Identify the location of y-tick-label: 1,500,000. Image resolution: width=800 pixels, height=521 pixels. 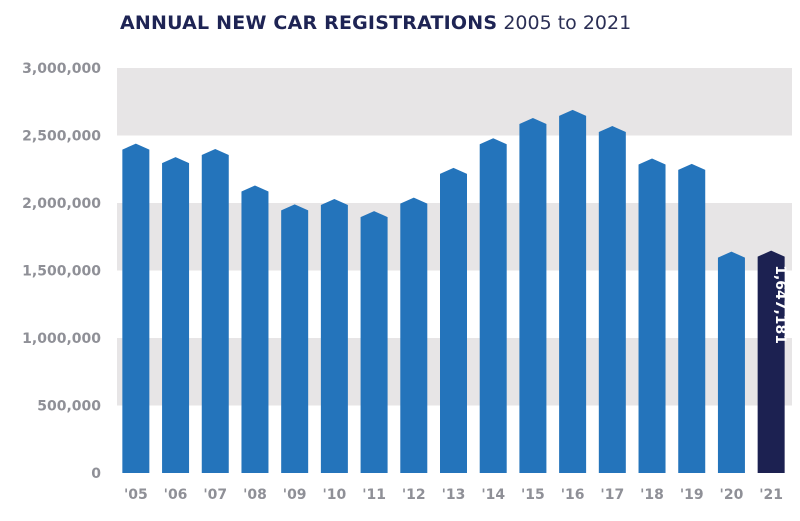
(61, 272).